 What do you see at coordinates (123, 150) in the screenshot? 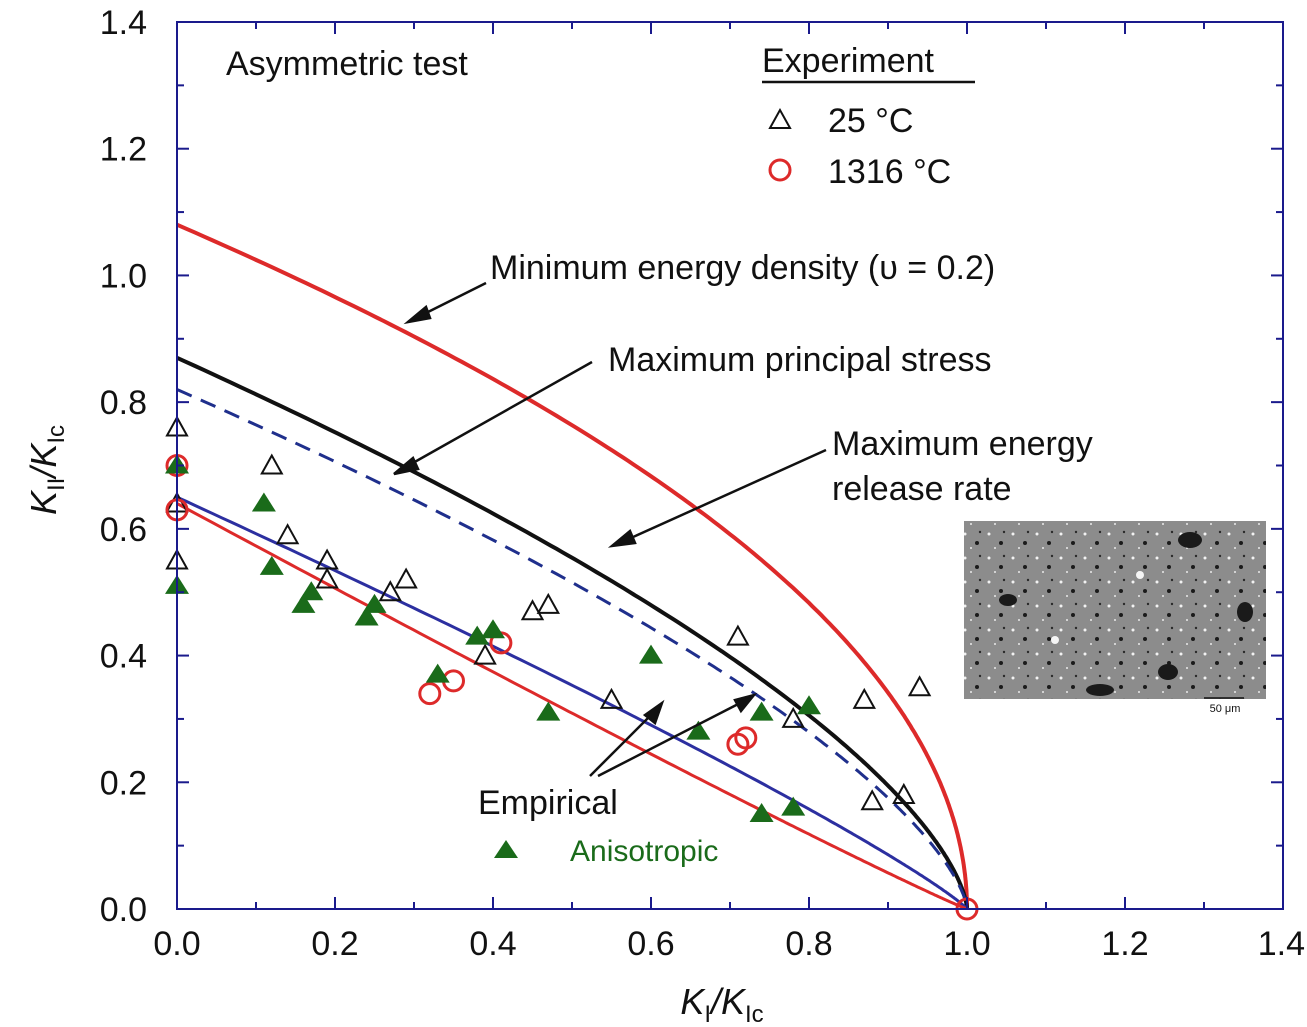
I see `y-tick-label: 1.2` at bounding box center [123, 150].